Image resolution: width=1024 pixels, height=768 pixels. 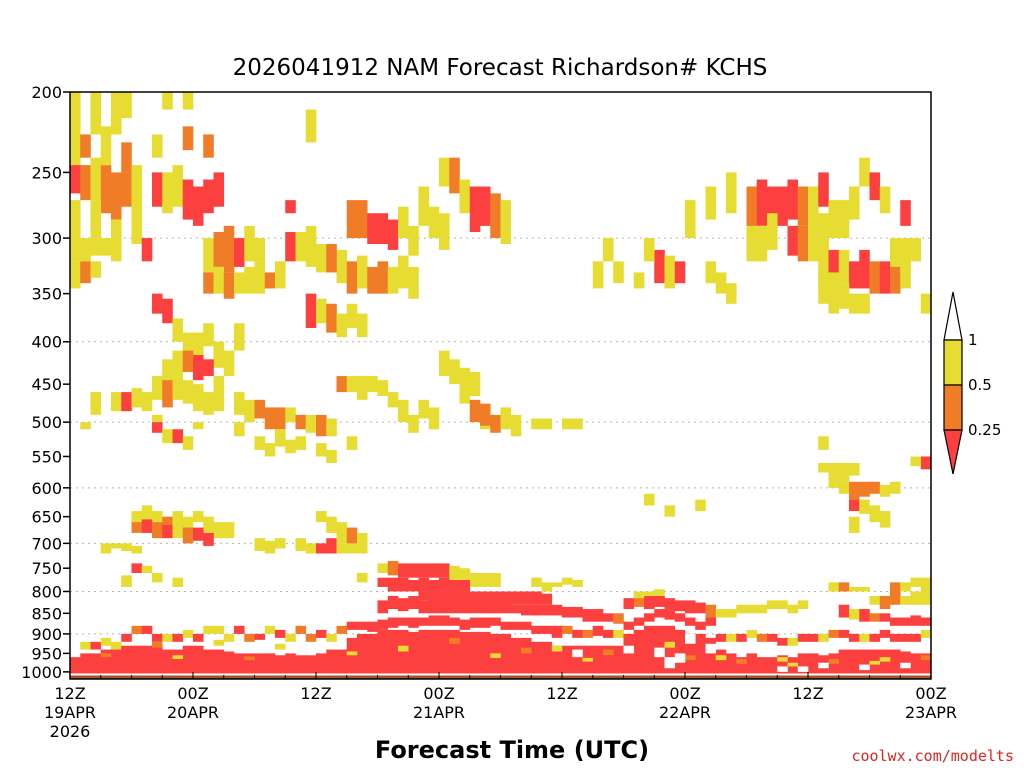 I want to click on credit-text: coolwx.com/modelts, so click(x=932, y=756).